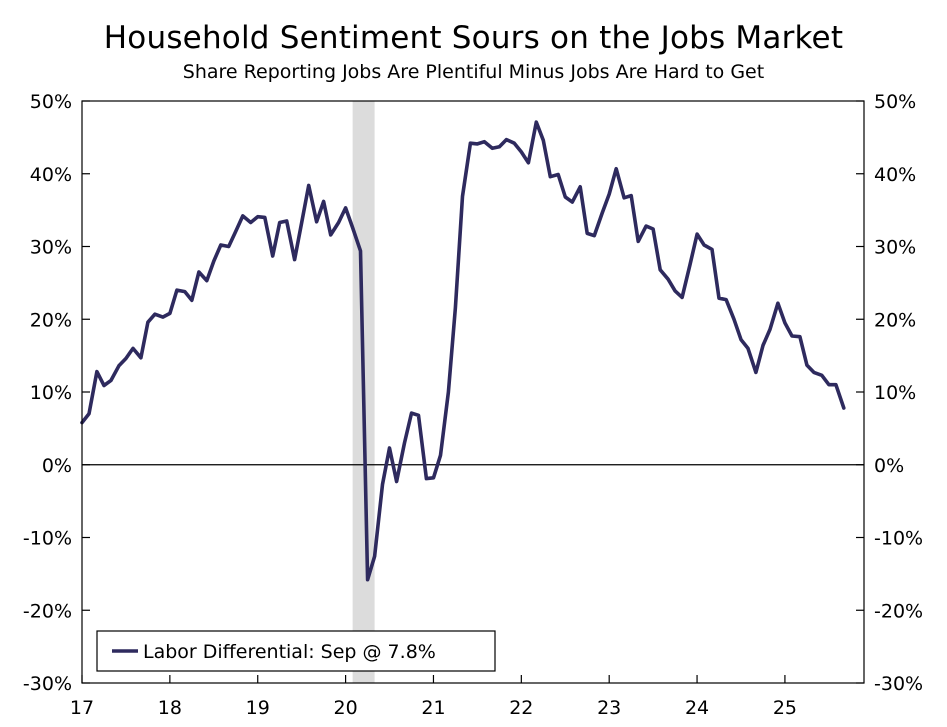 This screenshot has height=727, width=947. I want to click on y-tick-label-right: -10%, so click(898, 539).